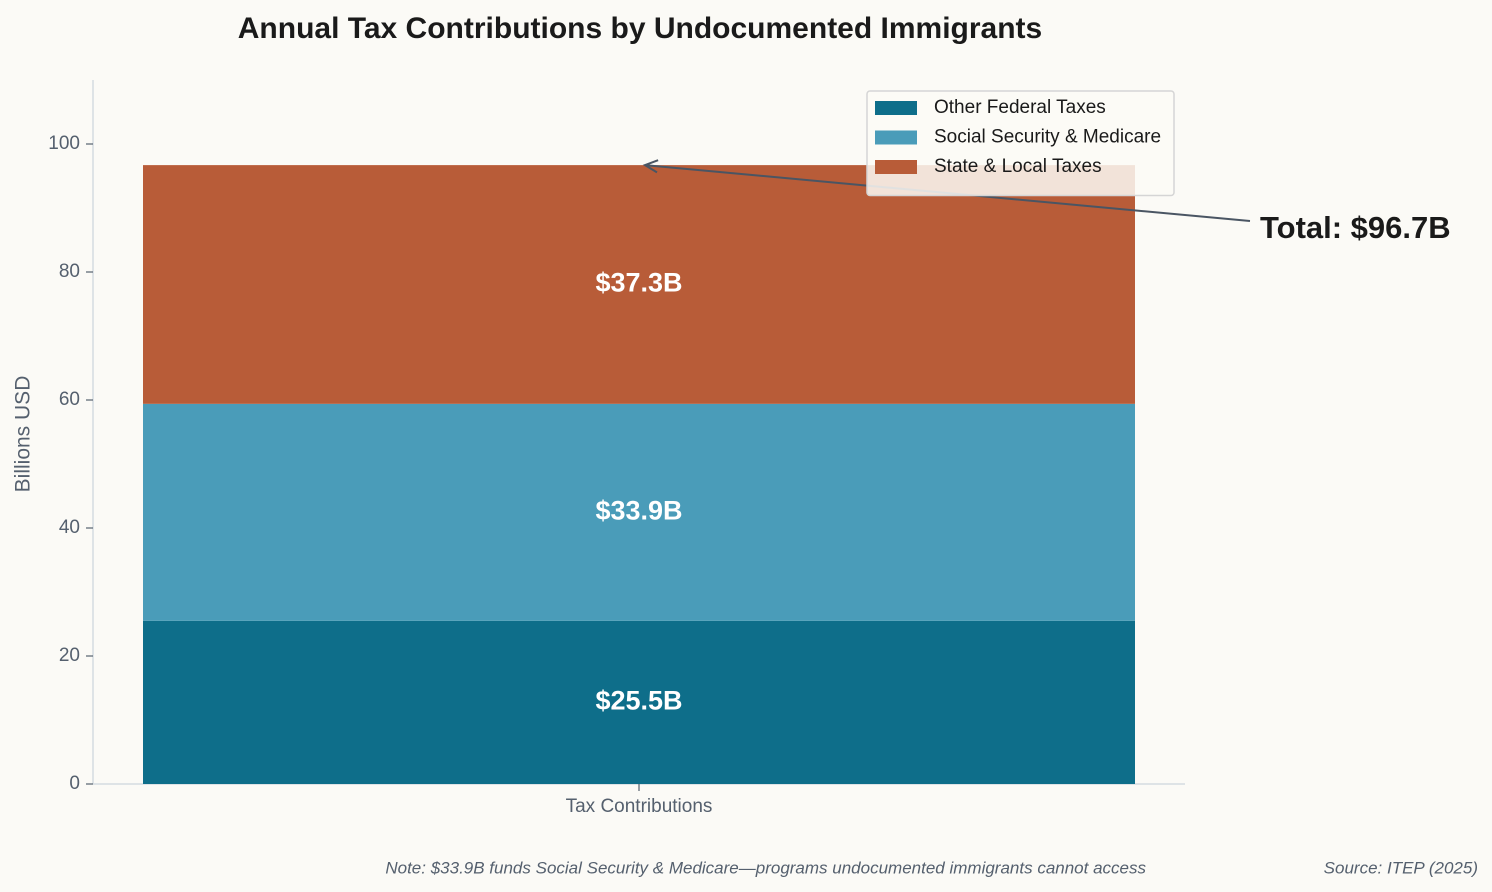 The image size is (1492, 892). Describe the element at coordinates (639, 806) in the screenshot. I see `x-tick-label: Tax Contributions` at that location.